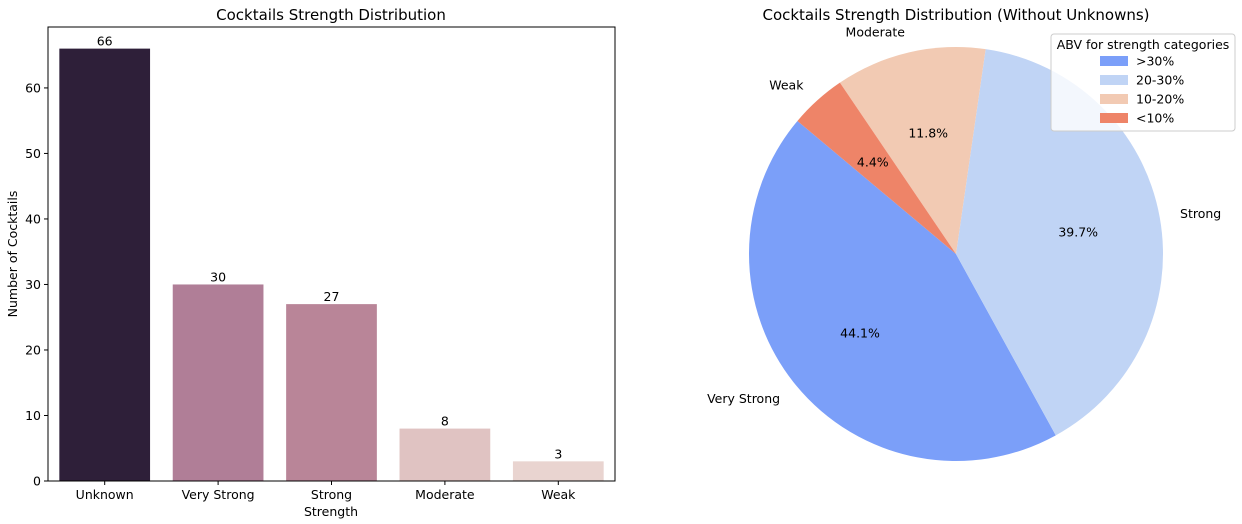 The image size is (1242, 524). Describe the element at coordinates (331, 392) in the screenshot. I see `bar-strong` at that location.